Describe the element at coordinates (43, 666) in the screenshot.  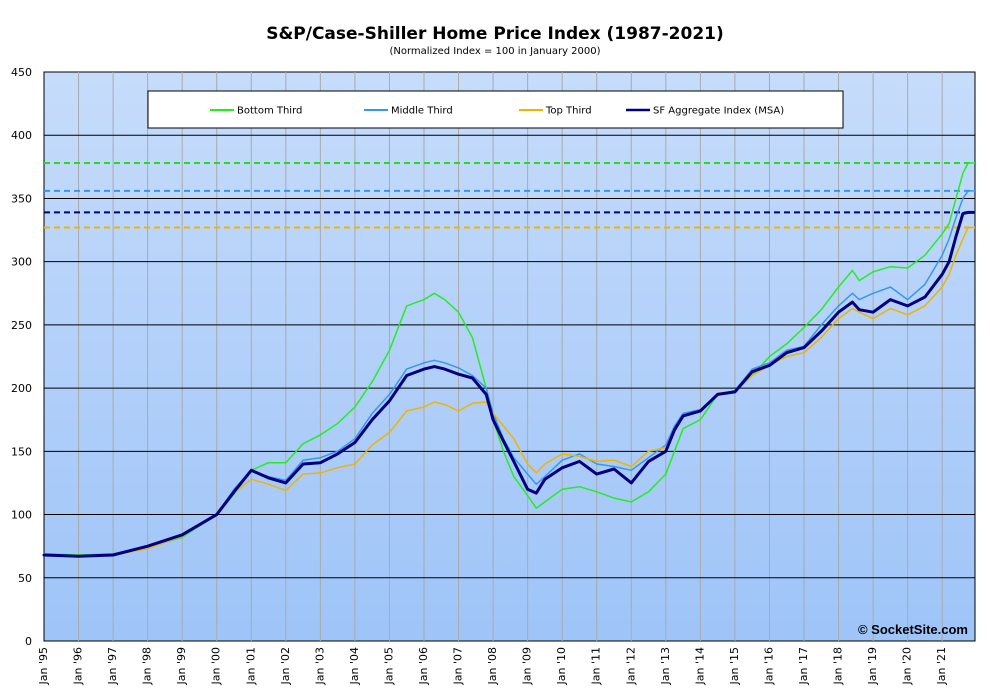
I see `x-tick-label: Jan '95` at that location.